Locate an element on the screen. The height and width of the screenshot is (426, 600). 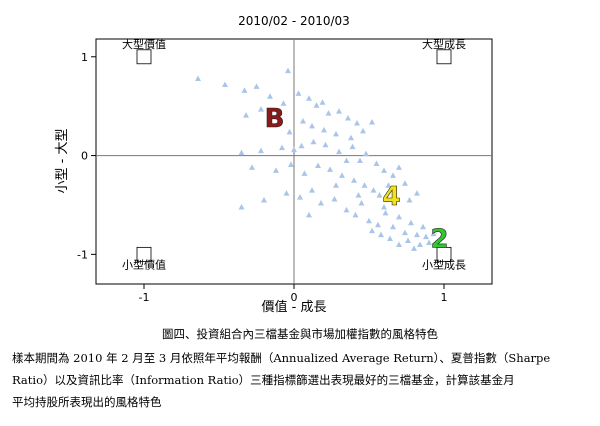
corner-label: 小型價值 is located at coordinates (144, 264).